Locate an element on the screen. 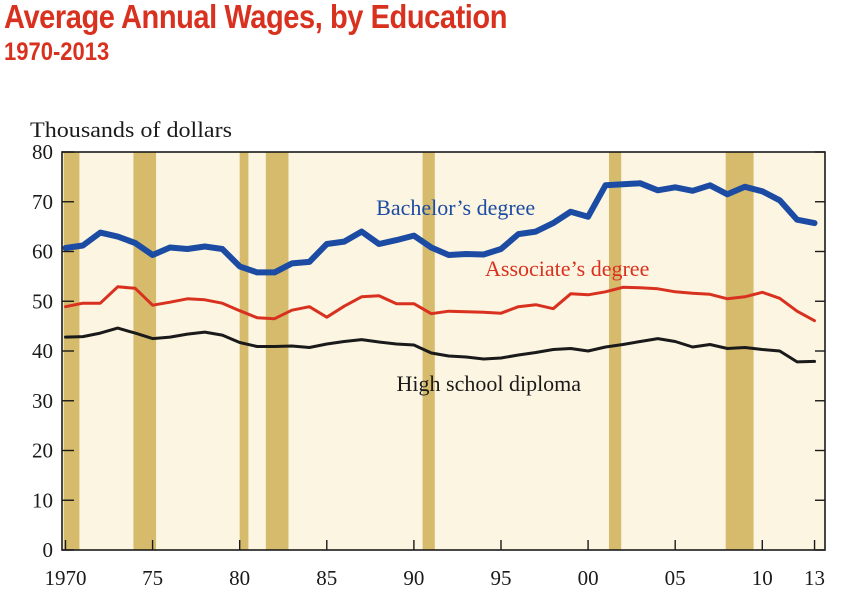  y-axis-label: Thousands of dollars is located at coordinates (131, 129).